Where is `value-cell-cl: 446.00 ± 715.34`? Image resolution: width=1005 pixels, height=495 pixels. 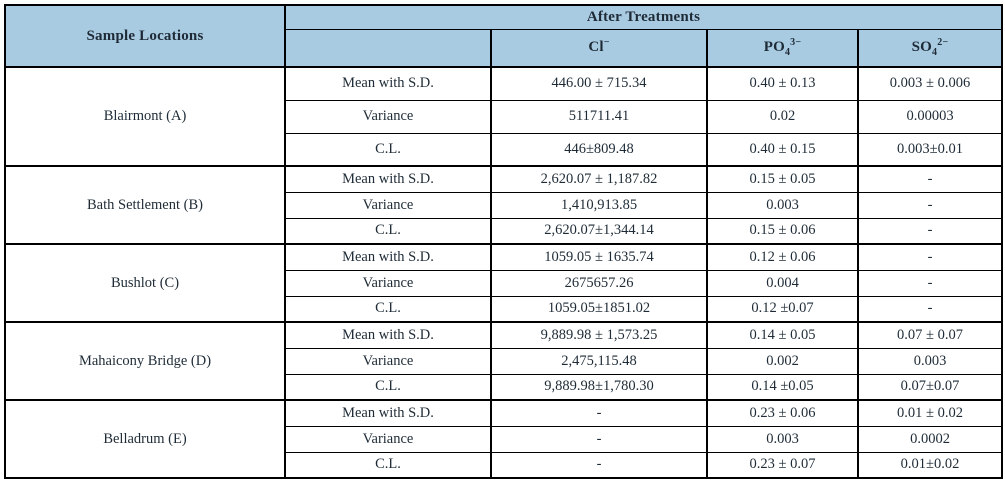
value-cell-cl: 446.00 ± 715.34 is located at coordinates (599, 83).